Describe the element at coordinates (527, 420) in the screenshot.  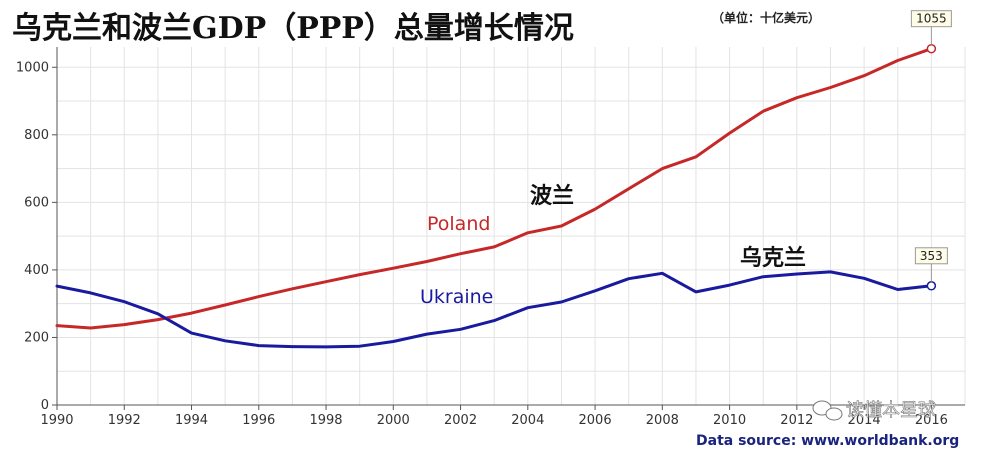
I see `x-tick-label: 2004` at that location.